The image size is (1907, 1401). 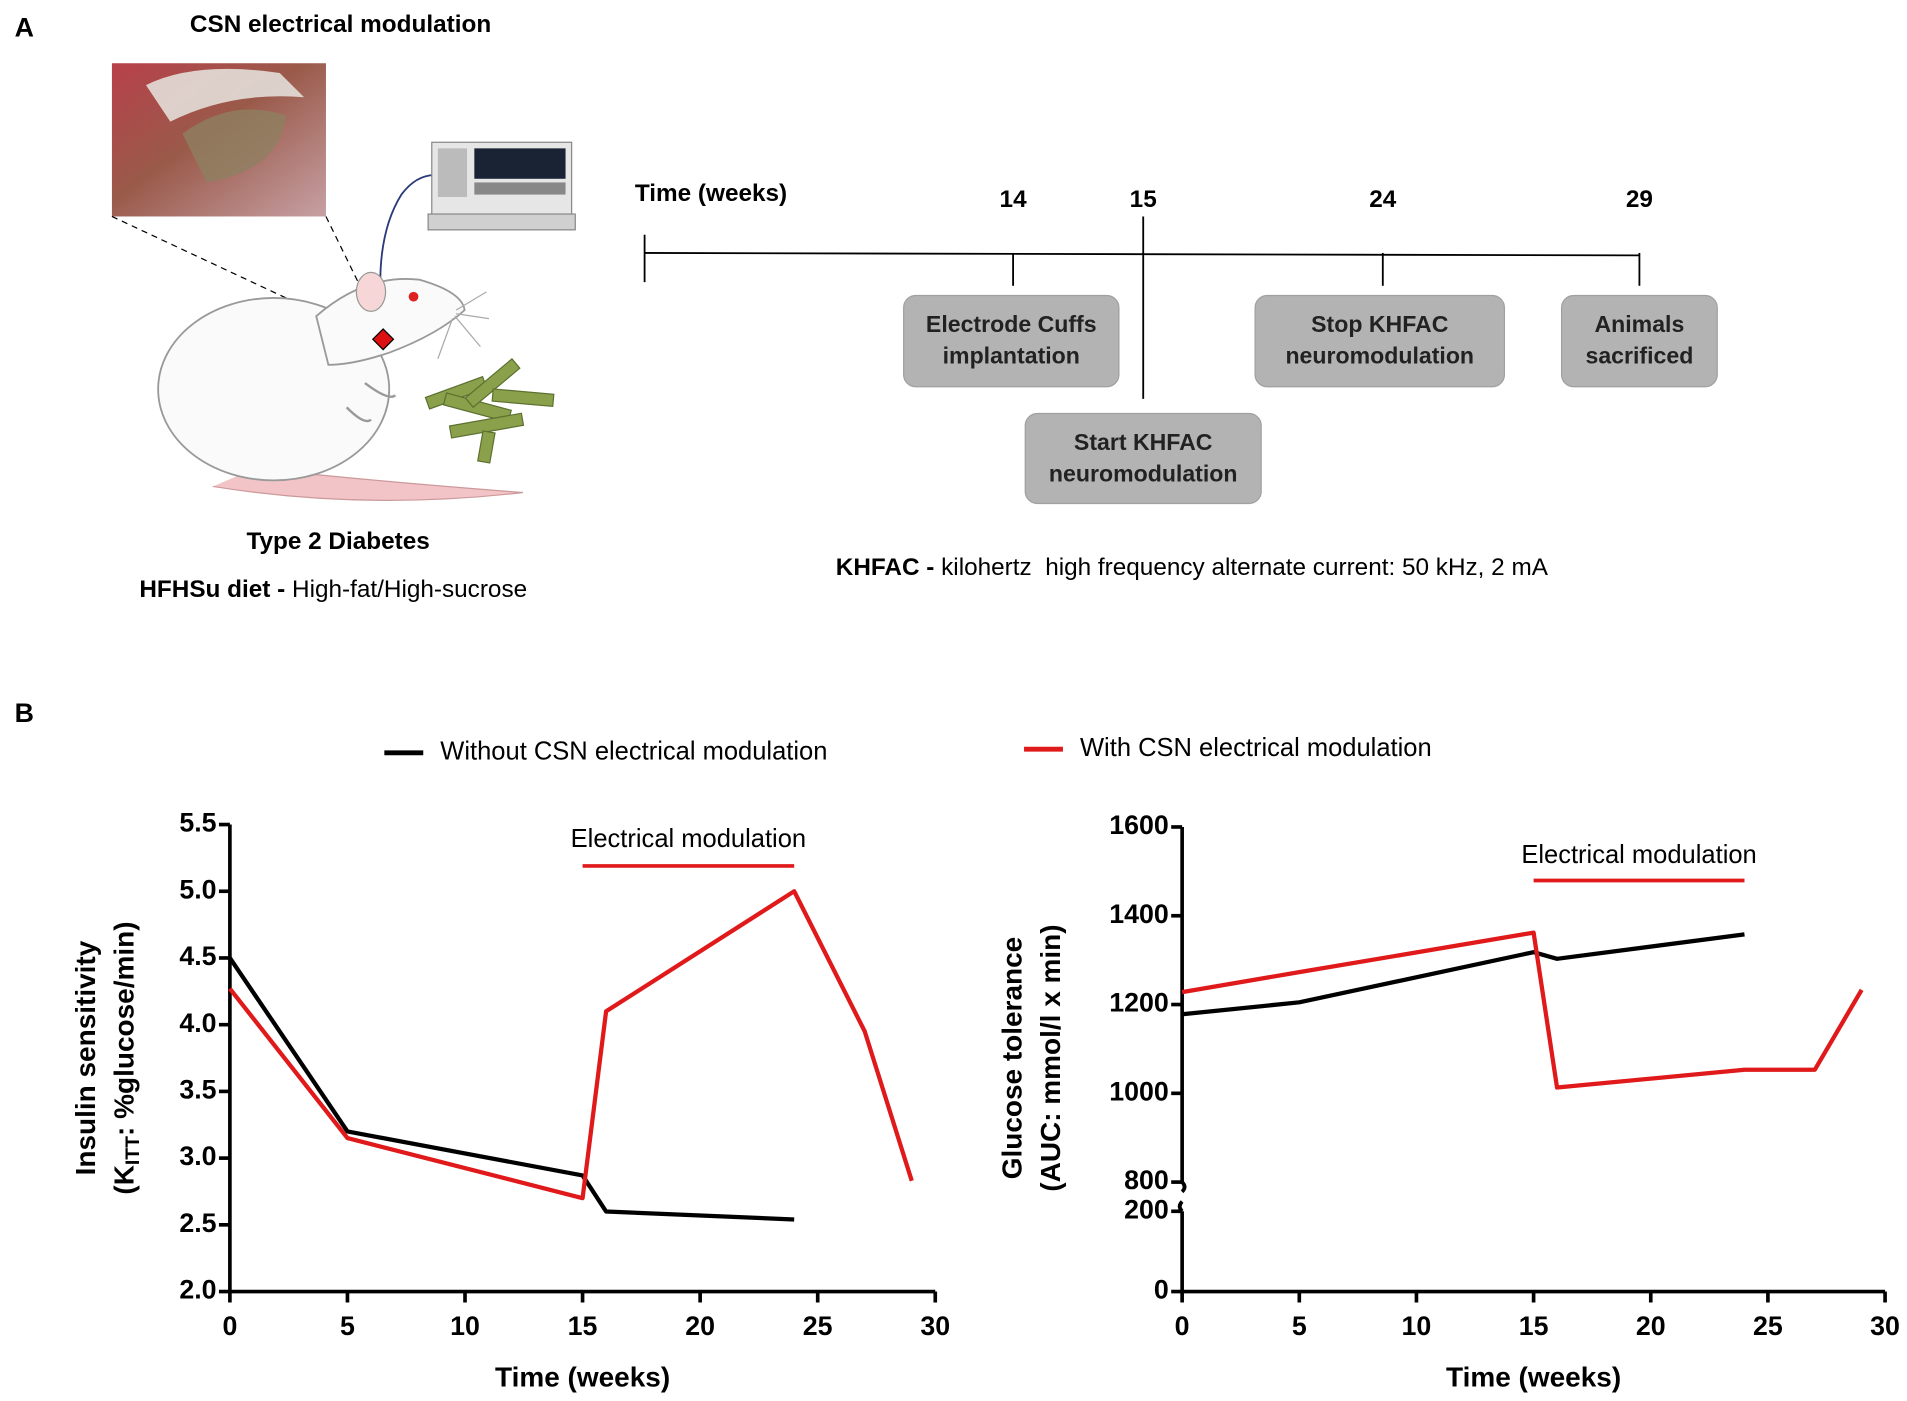 What do you see at coordinates (409, 589) in the screenshot?
I see `diet-text: High-fat/High-sucrose` at bounding box center [409, 589].